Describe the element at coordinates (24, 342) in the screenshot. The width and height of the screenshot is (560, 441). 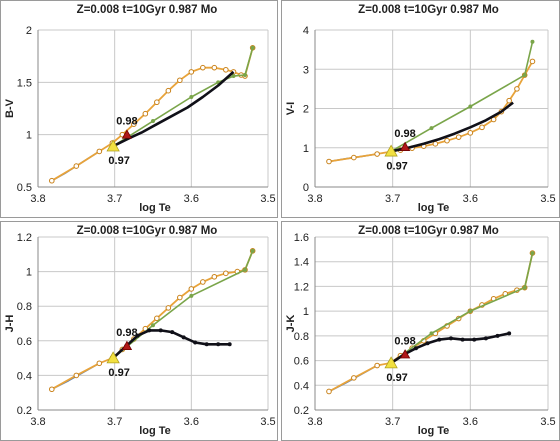
I see `chart-jh-ytick-label: 0.6` at that location.